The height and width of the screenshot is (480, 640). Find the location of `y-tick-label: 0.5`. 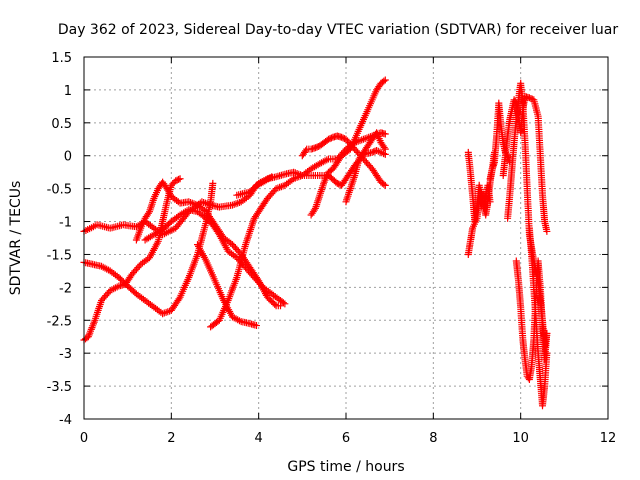

y-tick-label: 0.5 is located at coordinates (61, 124).